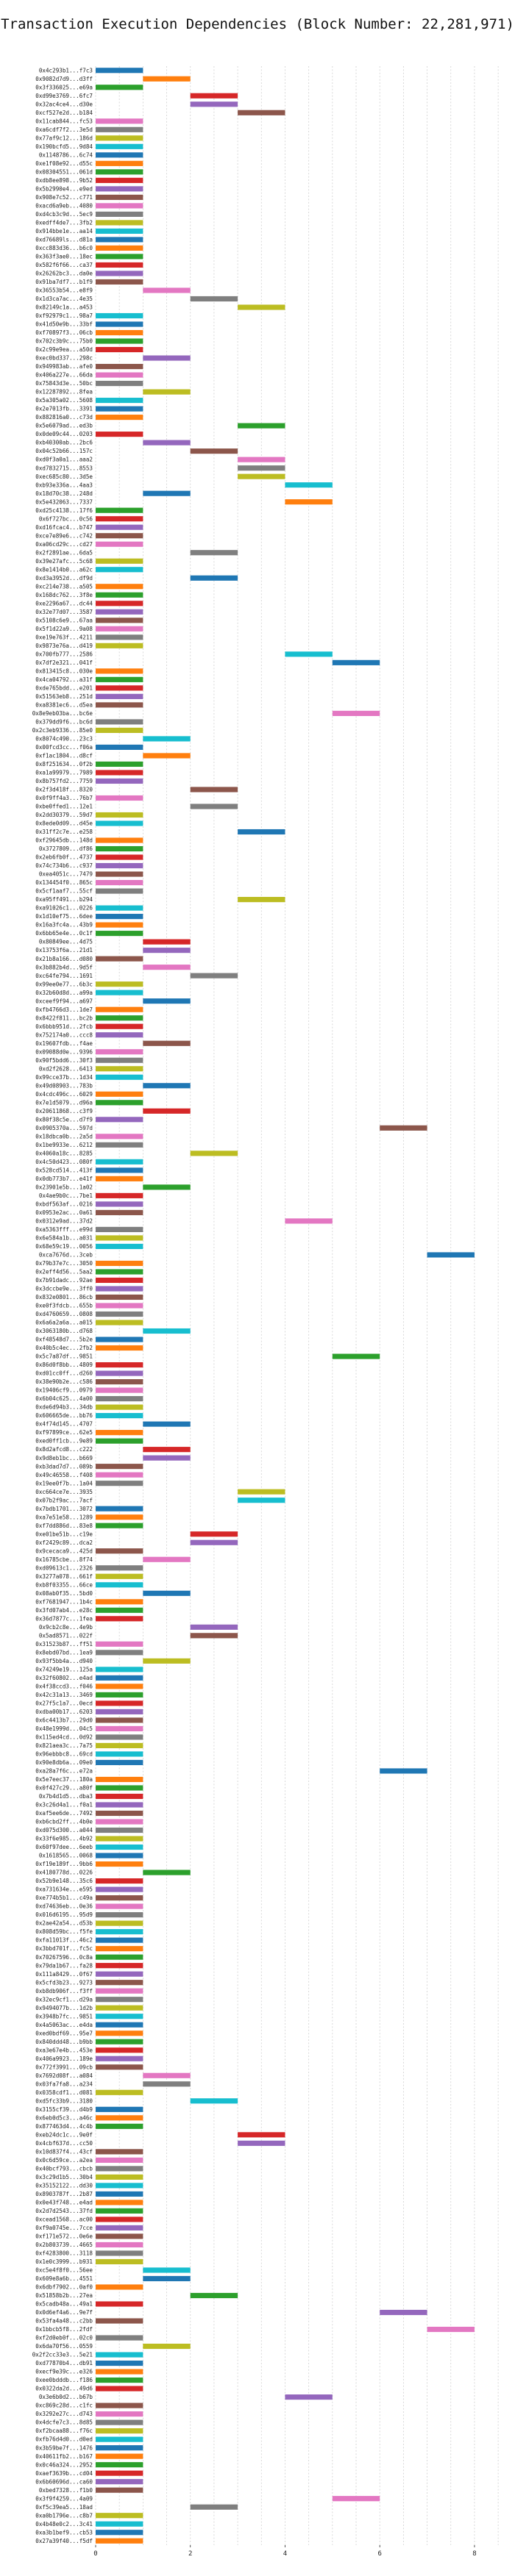  Describe the element at coordinates (64, 815) in the screenshot. I see `y-tick-label: 0x2dd30379...59d7` at that location.